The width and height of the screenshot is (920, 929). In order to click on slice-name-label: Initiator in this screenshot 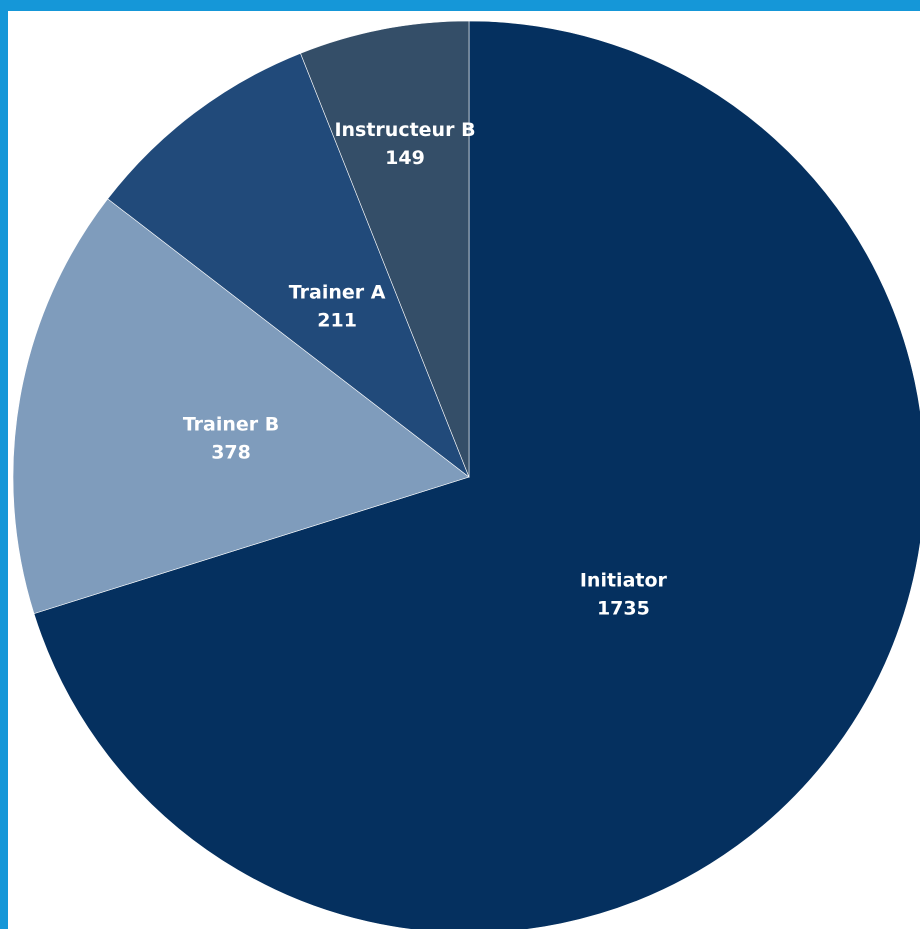, I will do `click(624, 580)`.